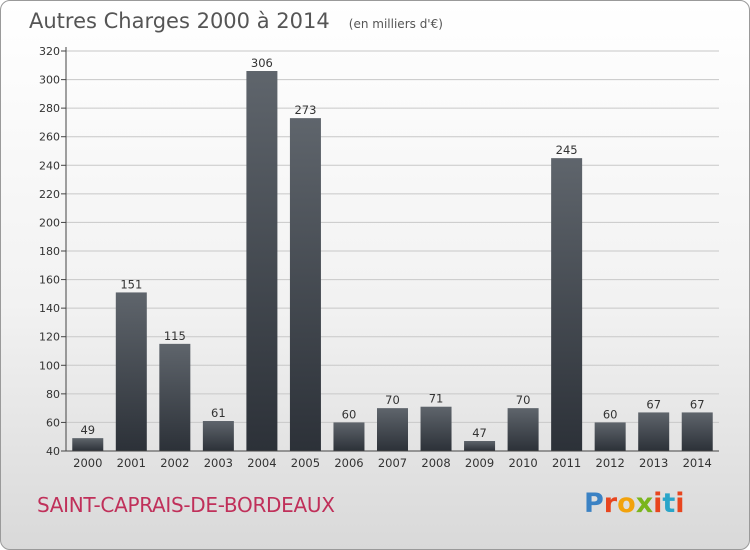 Image resolution: width=750 pixels, height=550 pixels. I want to click on bar-2001, so click(131, 371).